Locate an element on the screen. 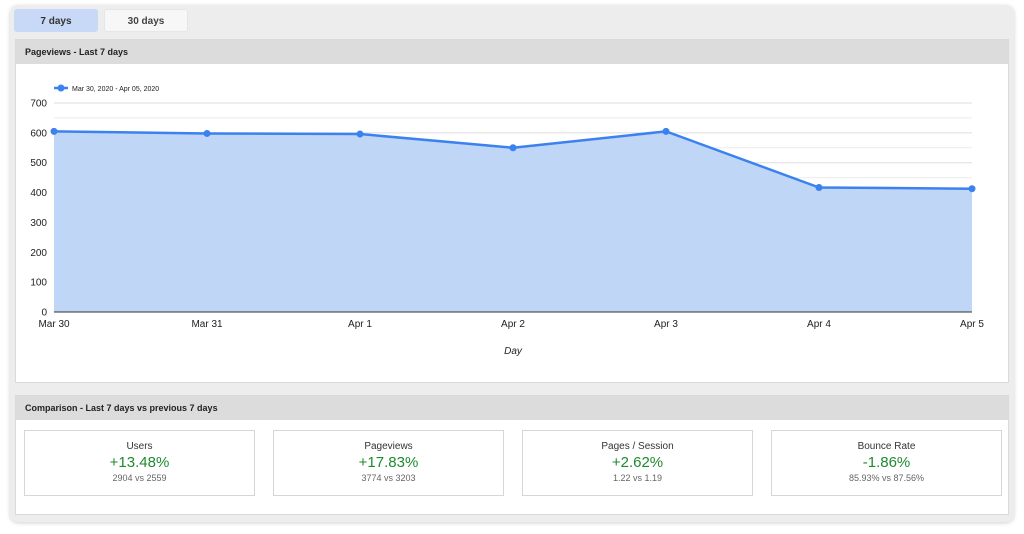 The height and width of the screenshot is (534, 1024). card-detail: 3774 vs 3203 is located at coordinates (388, 478).